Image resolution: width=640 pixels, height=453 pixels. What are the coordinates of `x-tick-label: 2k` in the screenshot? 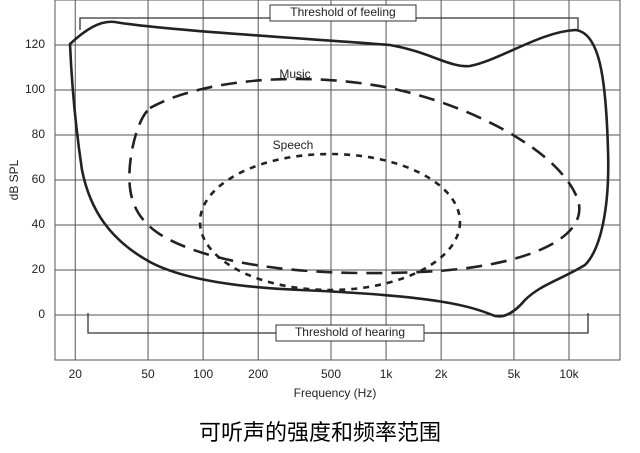 It's located at (442, 374).